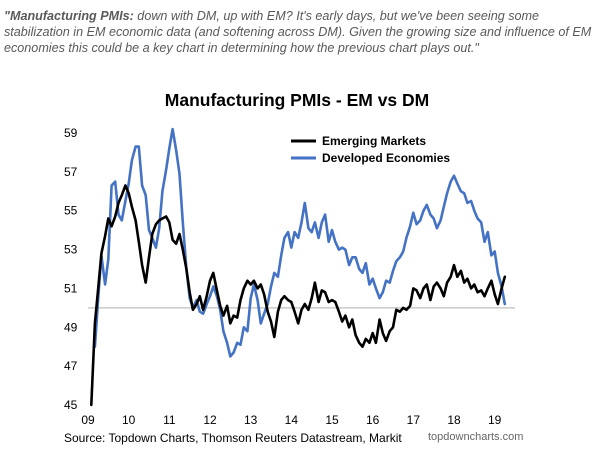  Describe the element at coordinates (332, 420) in the screenshot. I see `x-tick-label: 15` at that location.